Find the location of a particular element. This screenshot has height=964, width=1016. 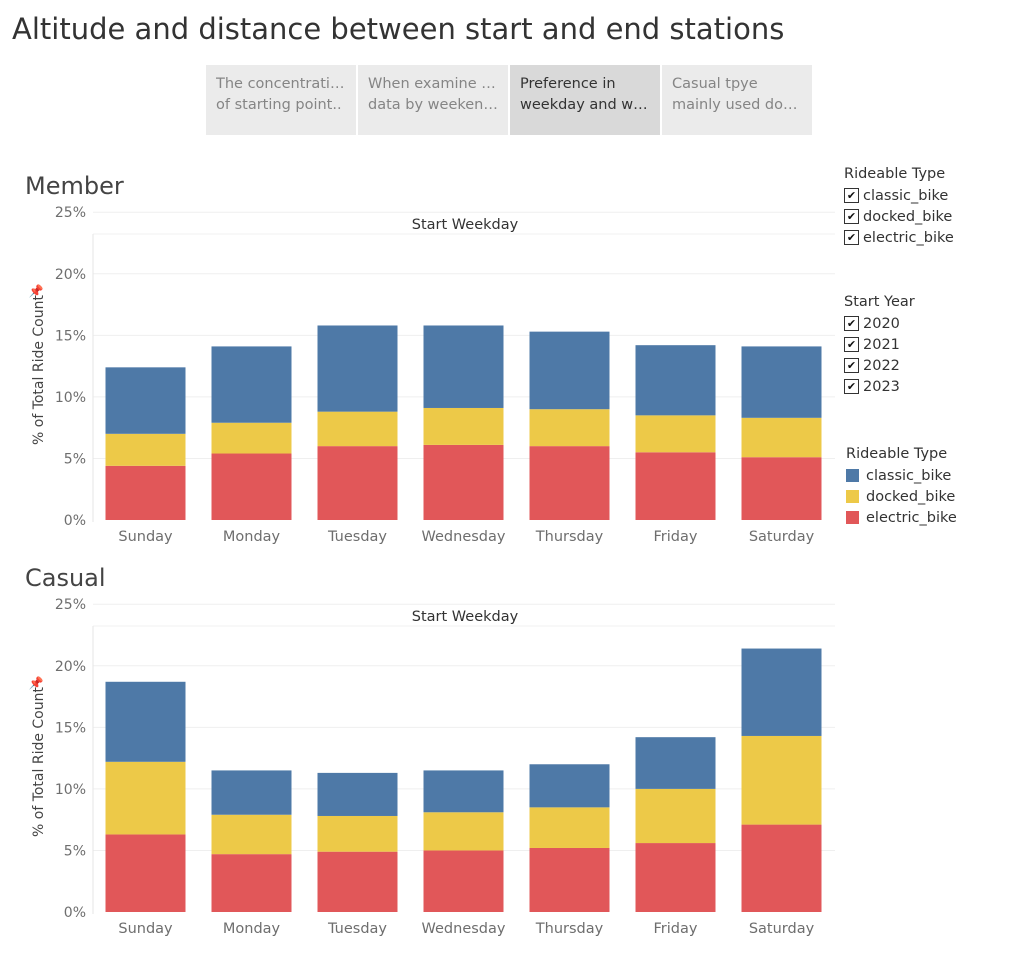

filter-item-label: 2020 is located at coordinates (881, 323).